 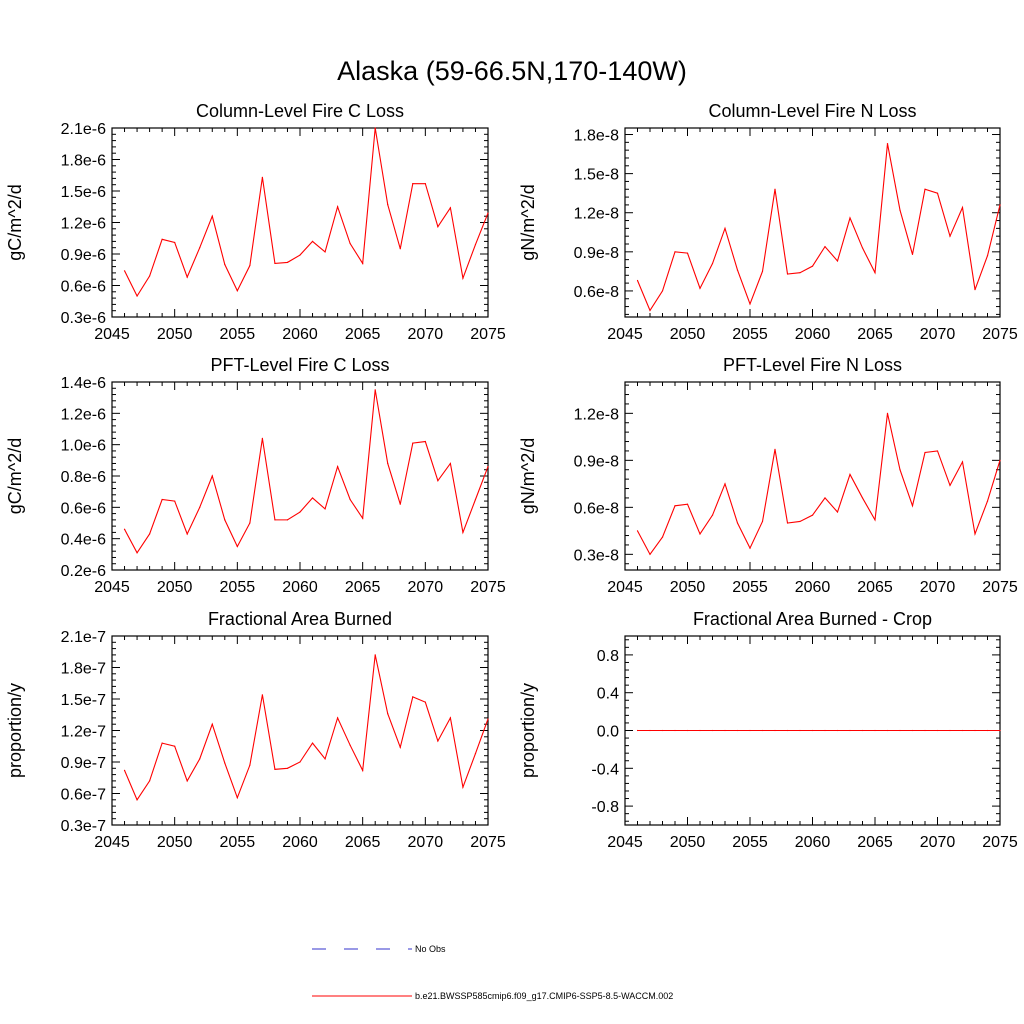 What do you see at coordinates (813, 842) in the screenshot?
I see `chart6-x-tick-label: 2060` at bounding box center [813, 842].